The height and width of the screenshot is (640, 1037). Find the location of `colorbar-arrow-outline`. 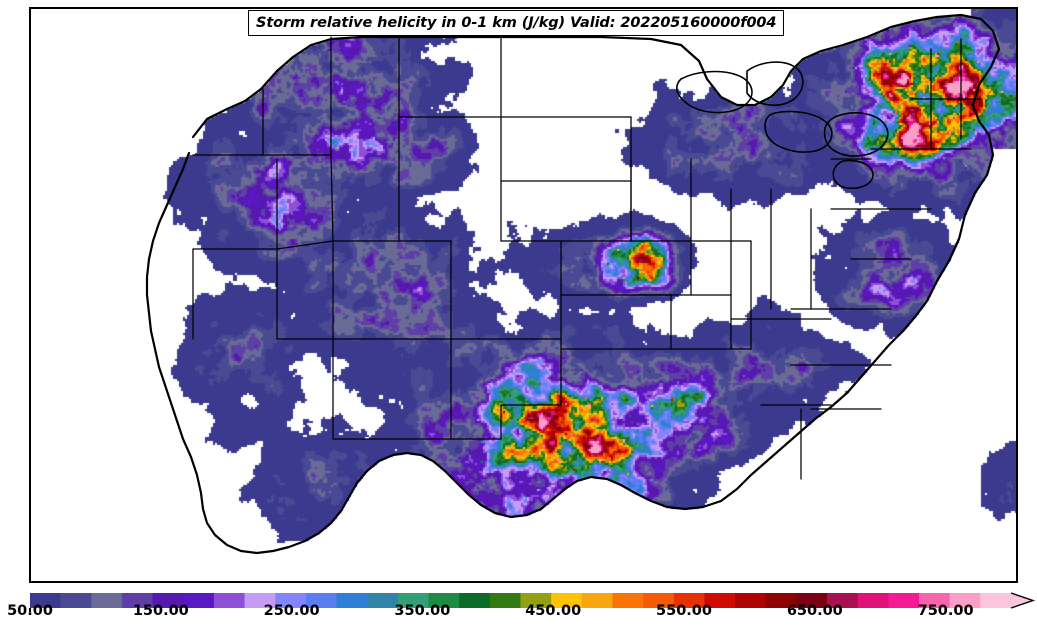

colorbar-arrow-outline is located at coordinates (1023, 600).